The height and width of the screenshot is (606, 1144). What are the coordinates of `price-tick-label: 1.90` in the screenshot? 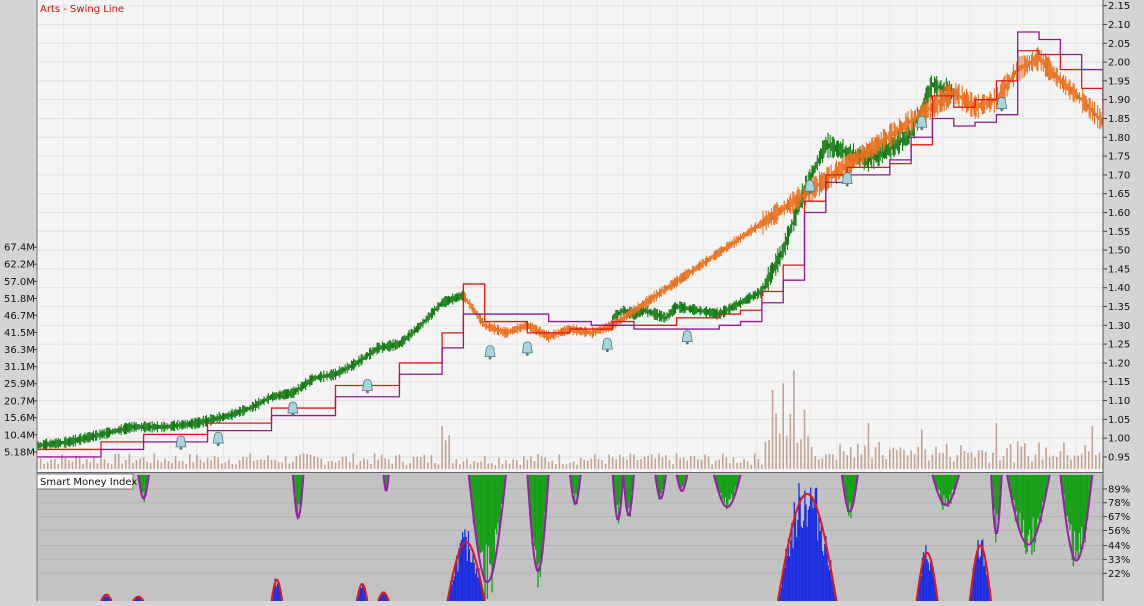 It's located at (1119, 100).